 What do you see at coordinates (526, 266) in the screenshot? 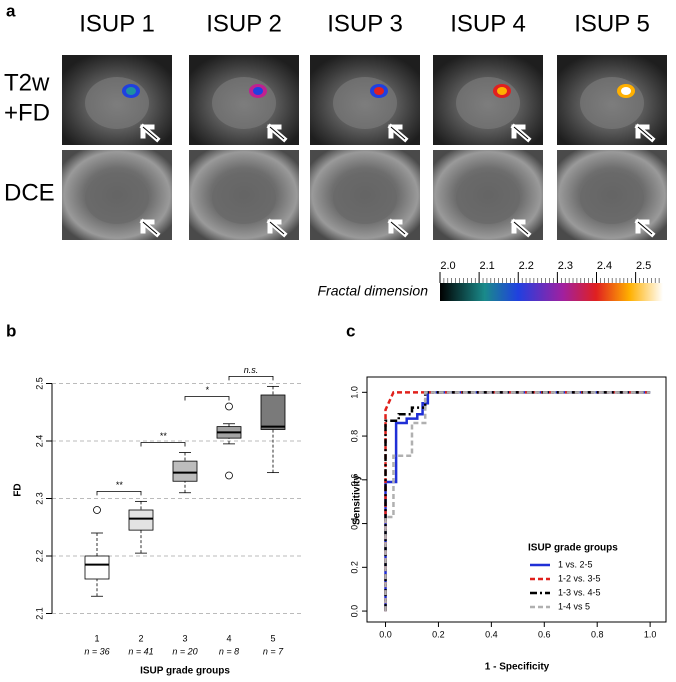
I see `colorbar-tick-label: 2.2` at bounding box center [526, 266].